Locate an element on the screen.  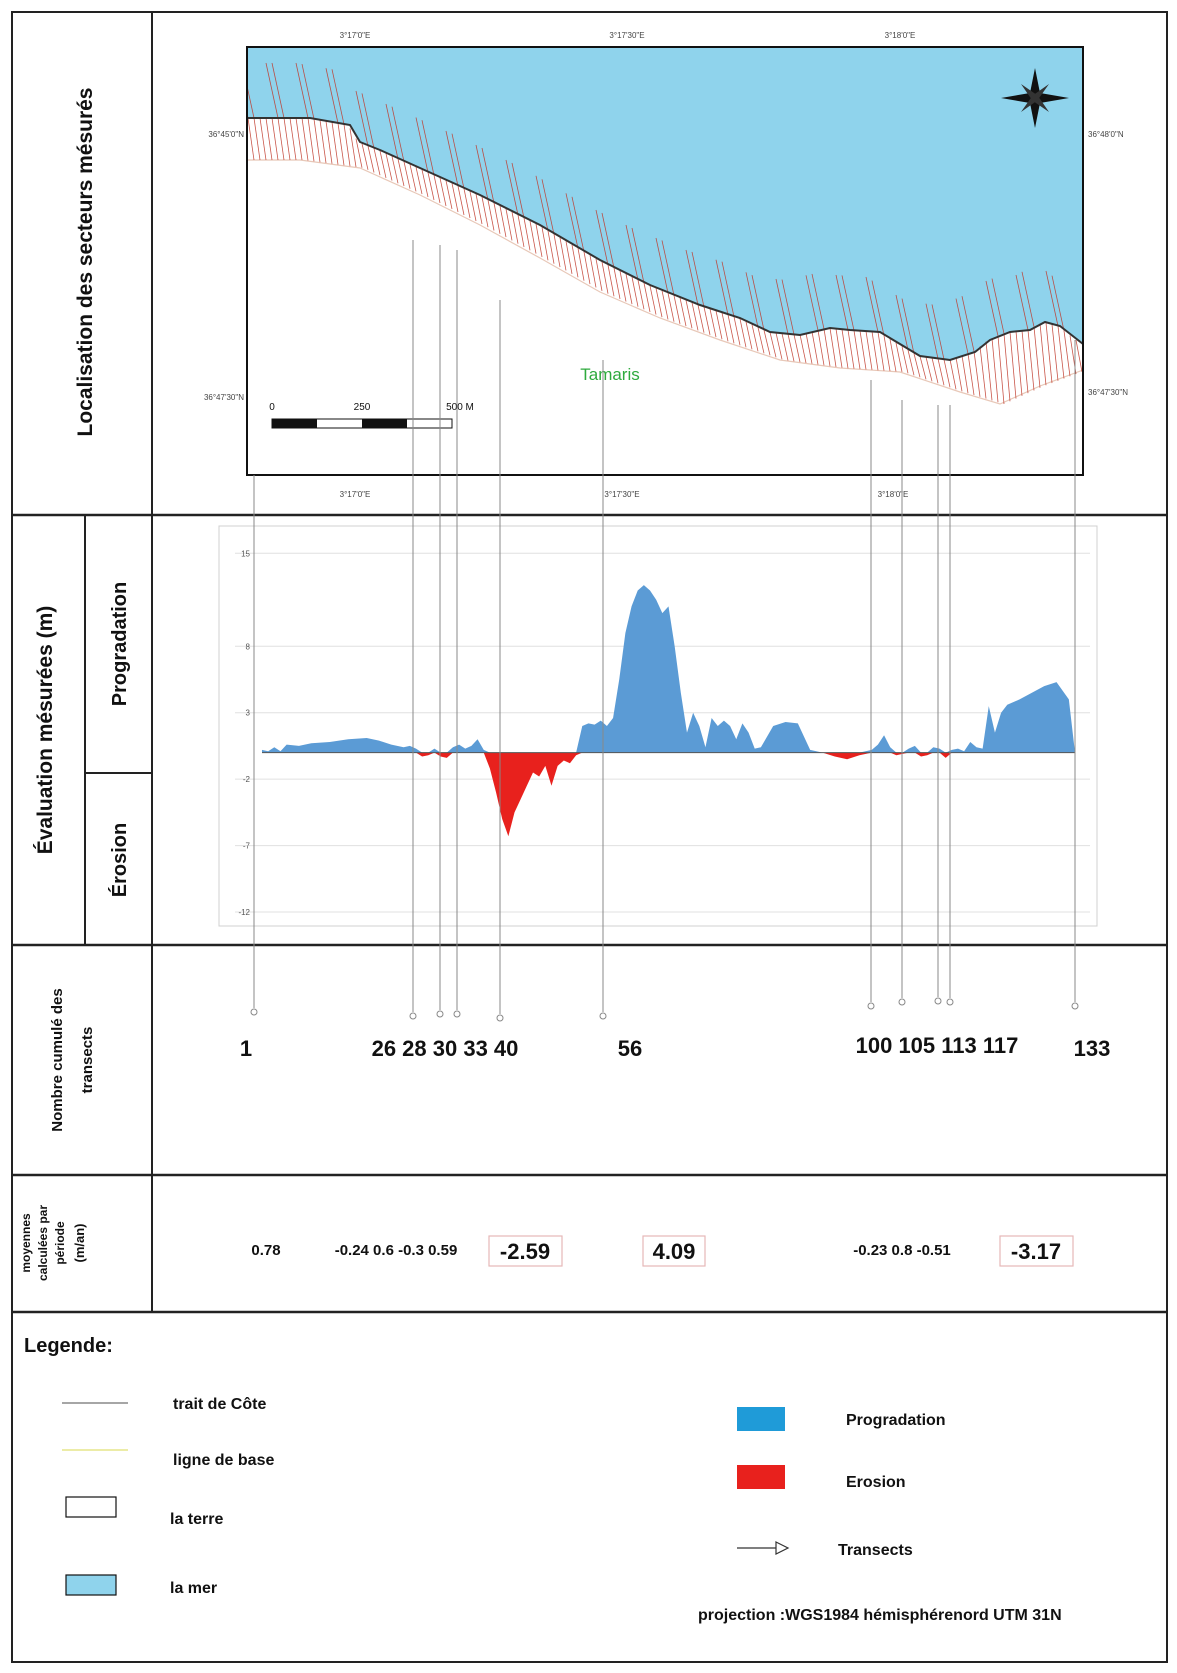
averages-title-line2: calculées par is located at coordinates (43, 1243).